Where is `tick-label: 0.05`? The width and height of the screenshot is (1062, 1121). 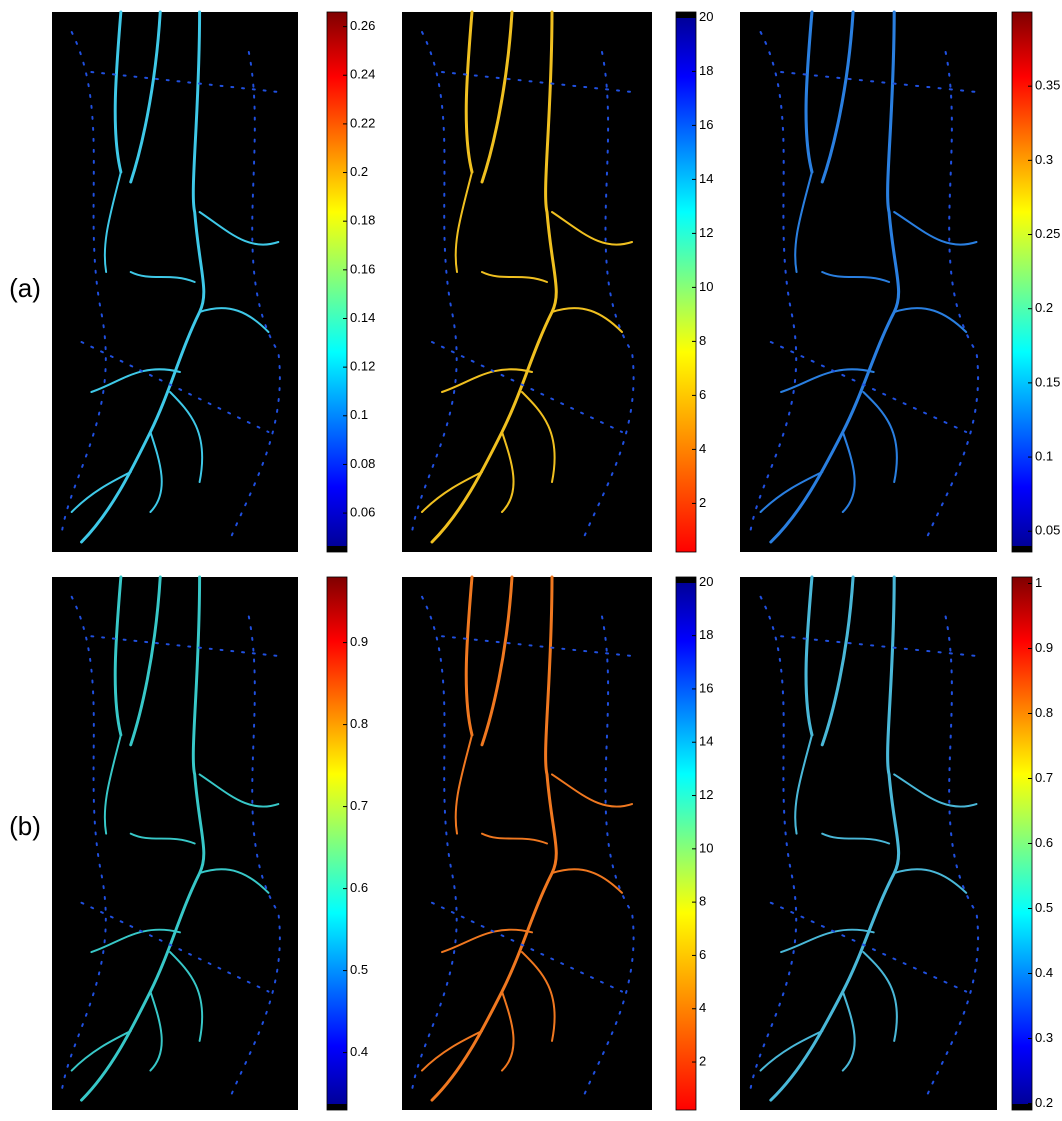 tick-label: 0.05 is located at coordinates (1047, 530).